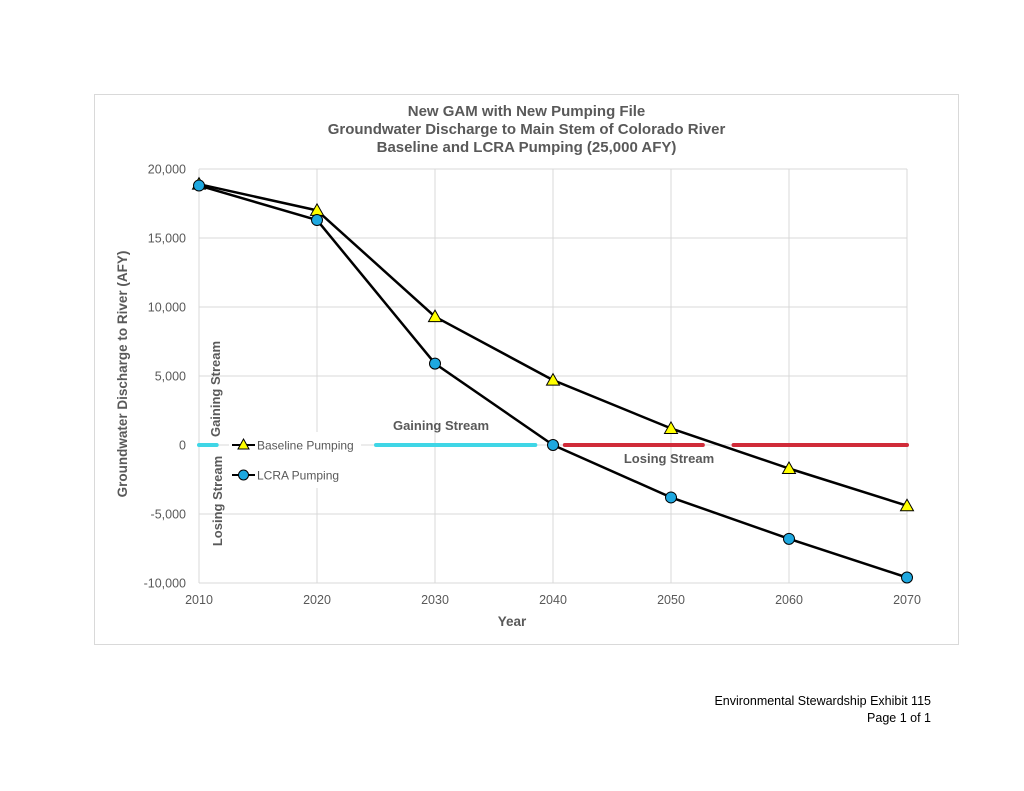 Image resolution: width=1024 pixels, height=791 pixels. What do you see at coordinates (182, 446) in the screenshot?
I see `y-tick-label: 0` at bounding box center [182, 446].